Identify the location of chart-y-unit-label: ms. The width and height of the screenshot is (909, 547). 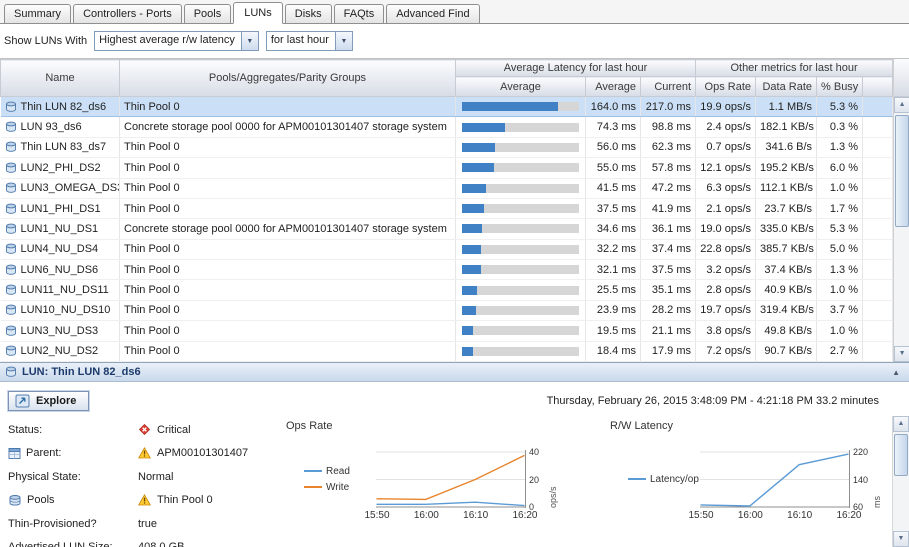
(877, 502).